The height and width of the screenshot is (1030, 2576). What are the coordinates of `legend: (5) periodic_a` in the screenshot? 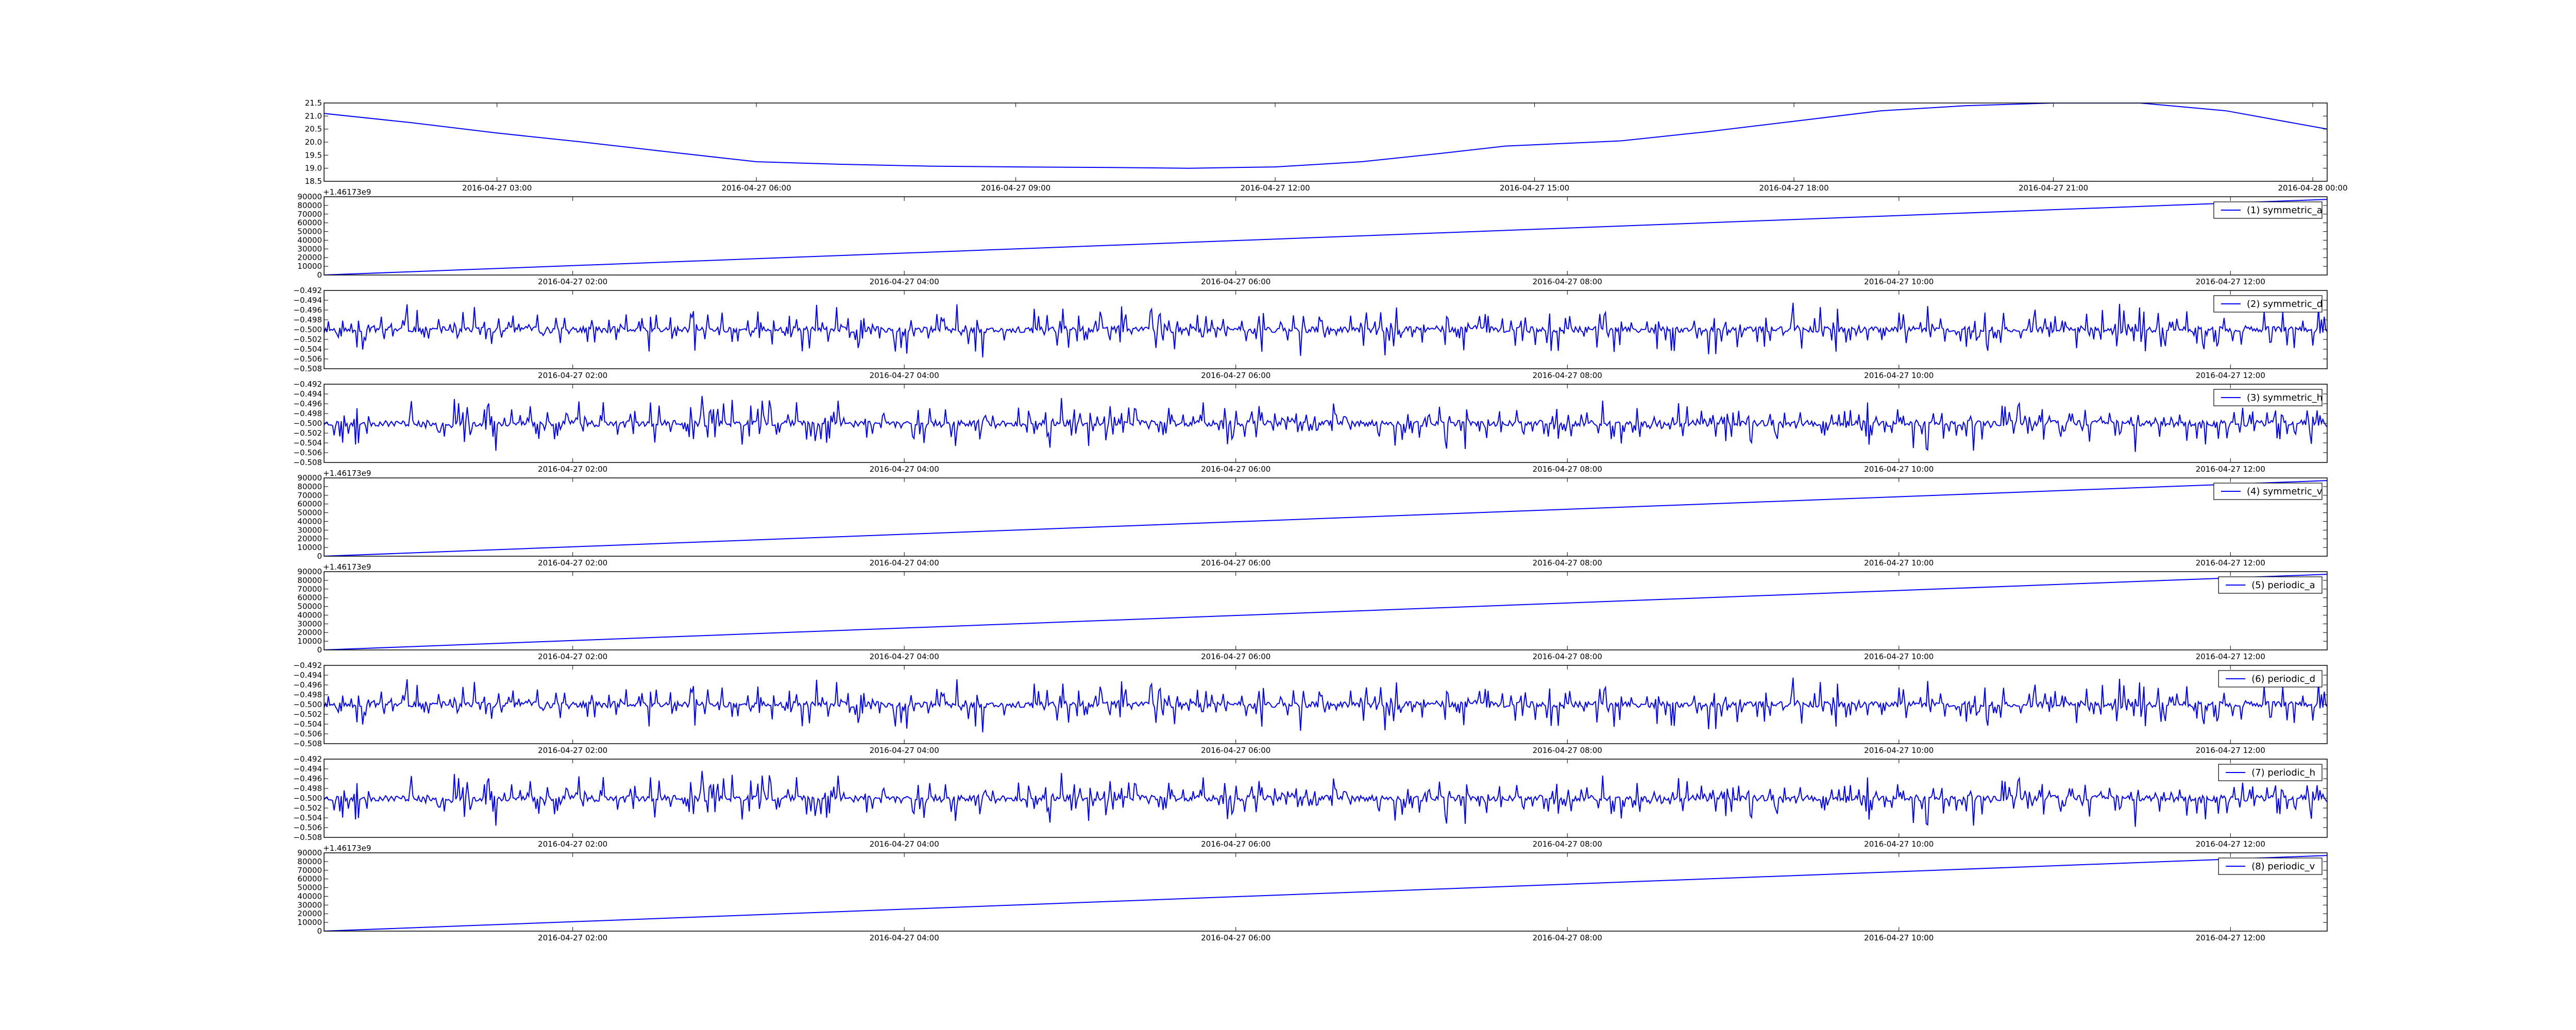 It's located at (2271, 585).